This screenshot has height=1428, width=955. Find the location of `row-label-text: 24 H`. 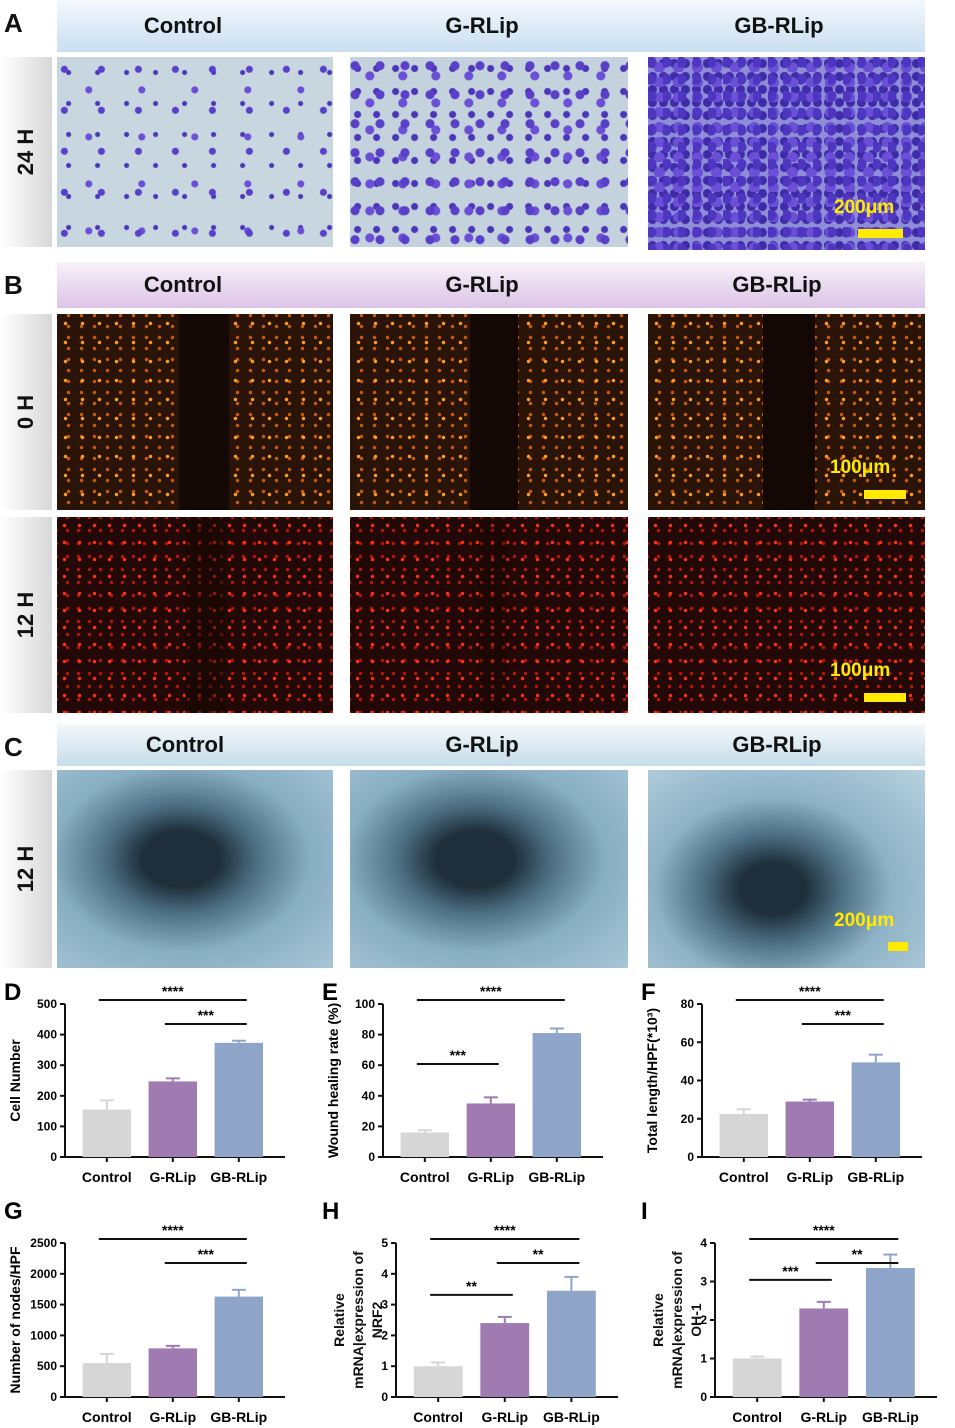

row-label-text: 24 H is located at coordinates (25, 152).